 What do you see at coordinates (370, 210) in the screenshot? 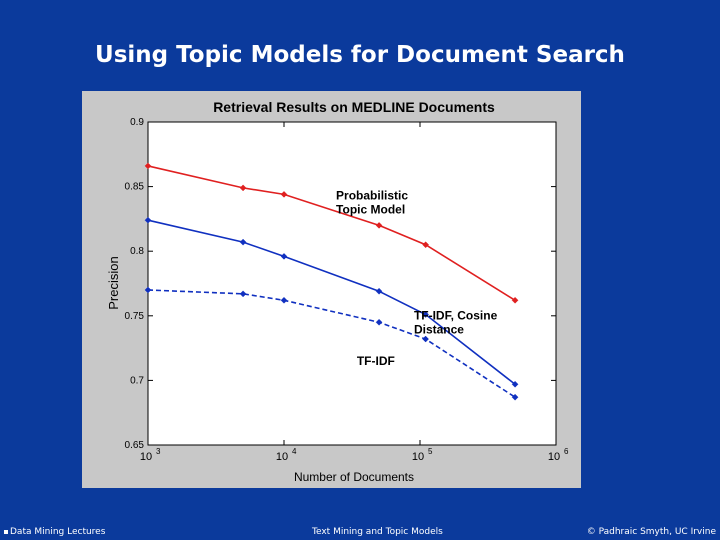
I see `series-label: Topic Model` at bounding box center [370, 210].